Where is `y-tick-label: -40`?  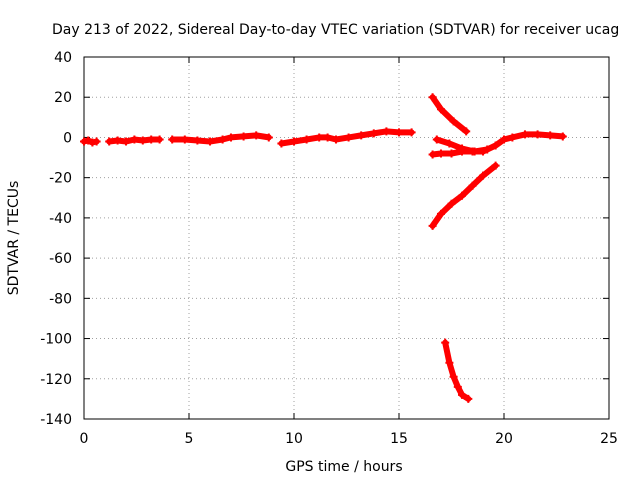 y-tick-label: -40 is located at coordinates (60, 219).